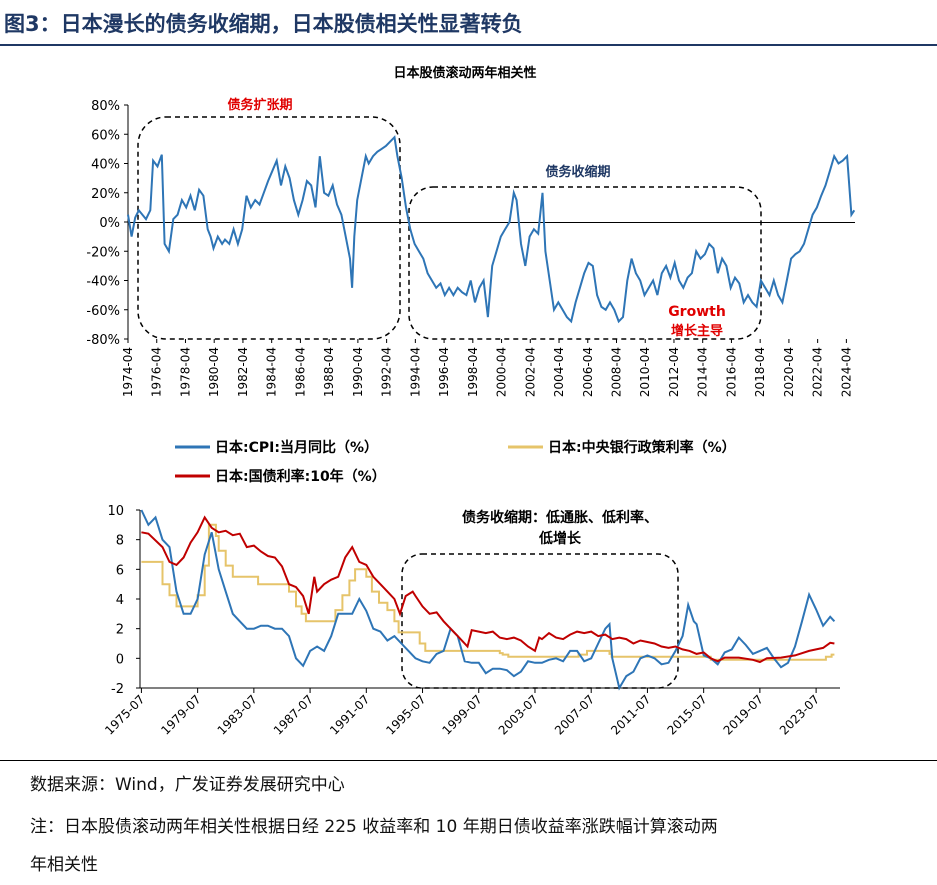 This screenshot has width=937, height=885. Describe the element at coordinates (120, 630) in the screenshot. I see `chart2-y-tick-label: 2` at that location.